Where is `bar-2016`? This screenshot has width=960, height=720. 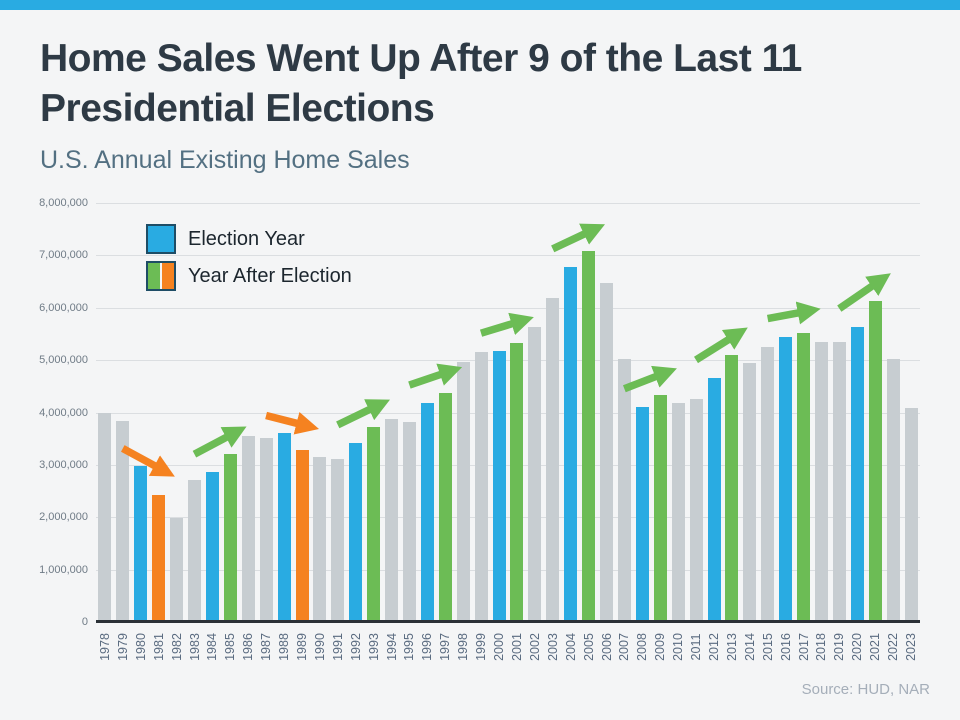 bar-2016 is located at coordinates (786, 479).